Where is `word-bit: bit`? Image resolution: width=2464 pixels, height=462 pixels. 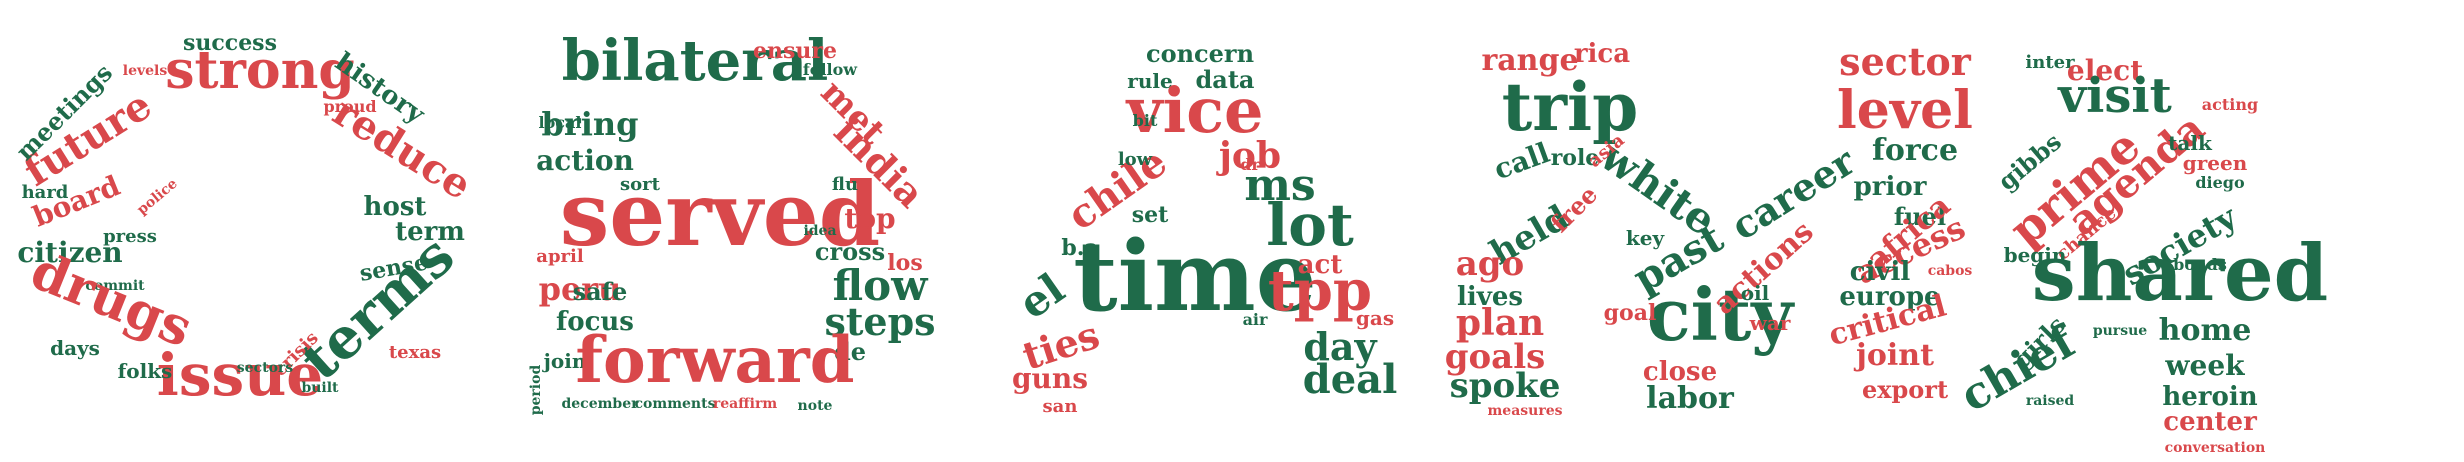 word-bit: bit is located at coordinates (1145, 120).